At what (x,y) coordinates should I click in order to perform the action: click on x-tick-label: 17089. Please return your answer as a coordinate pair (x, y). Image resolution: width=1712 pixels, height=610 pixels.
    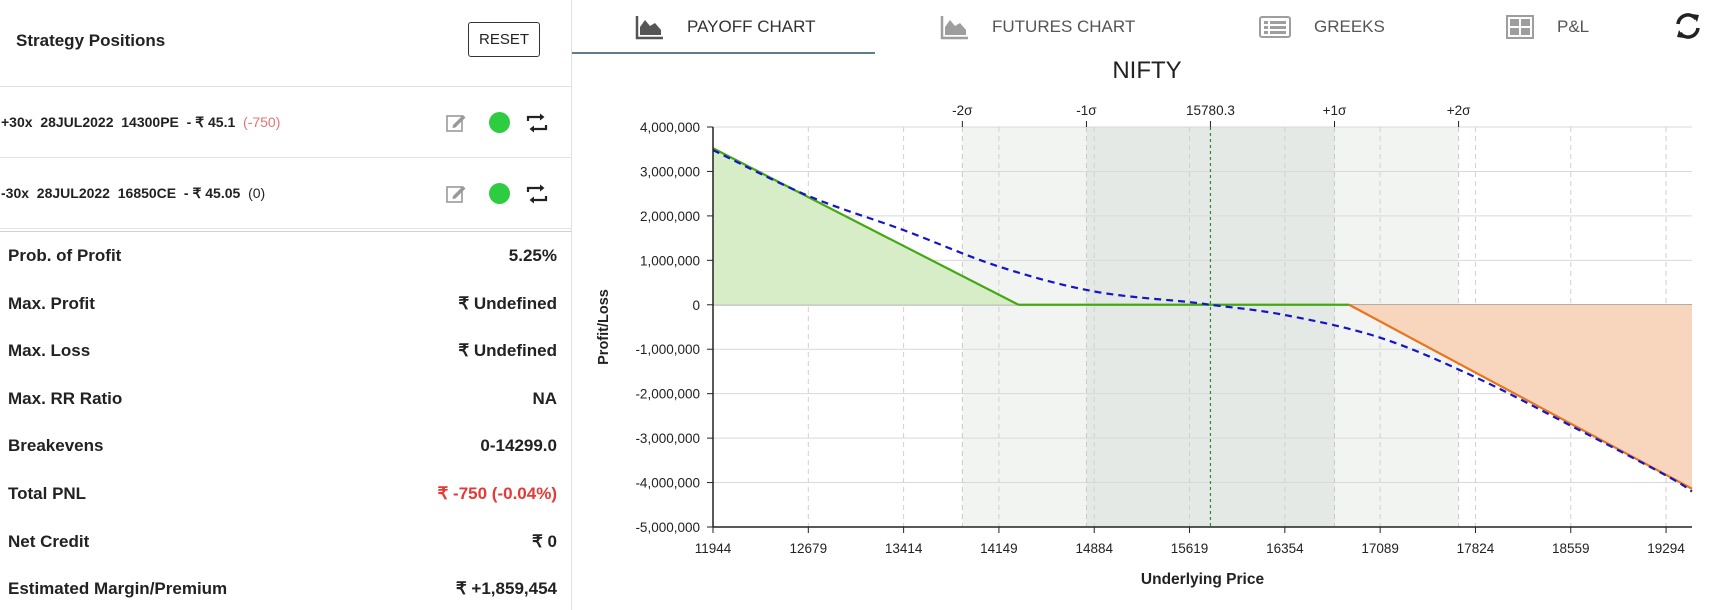
    Looking at the image, I should click on (1380, 548).